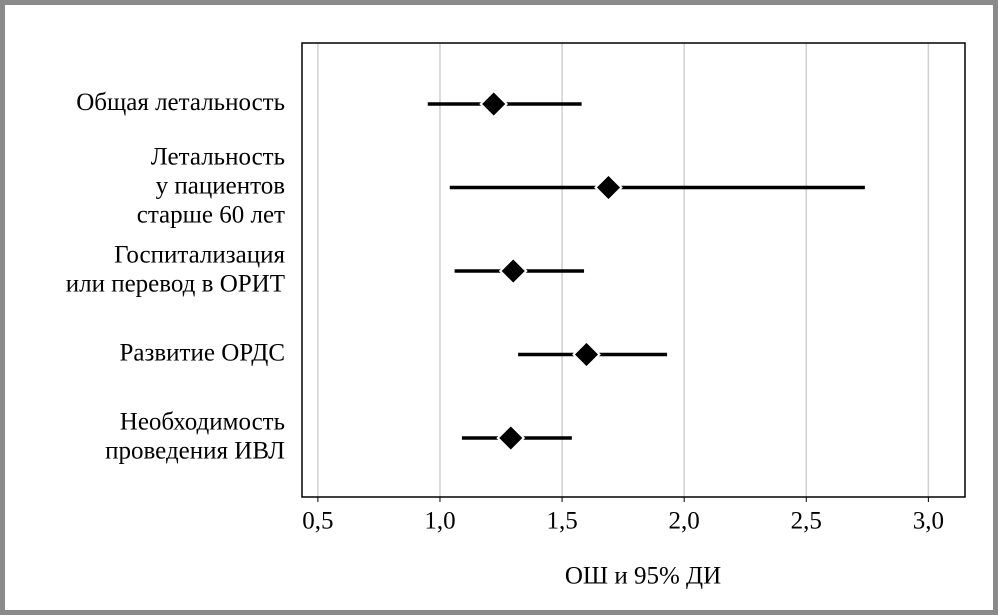 This screenshot has height=615, width=998. Describe the element at coordinates (928, 521) in the screenshot. I see `x-tick-label: 3,0` at that location.